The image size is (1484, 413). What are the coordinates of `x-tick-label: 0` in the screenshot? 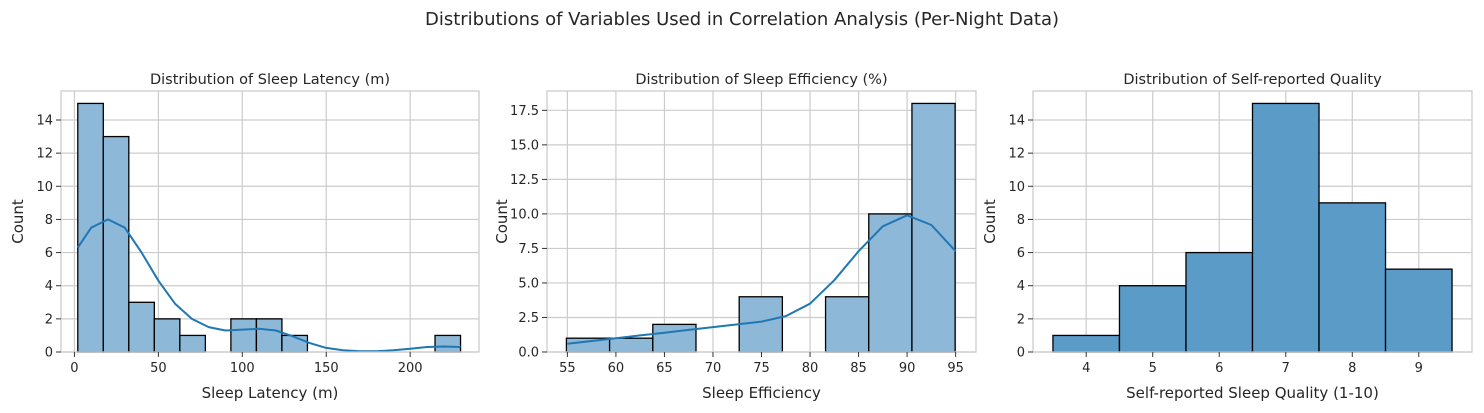 It's located at (74, 368).